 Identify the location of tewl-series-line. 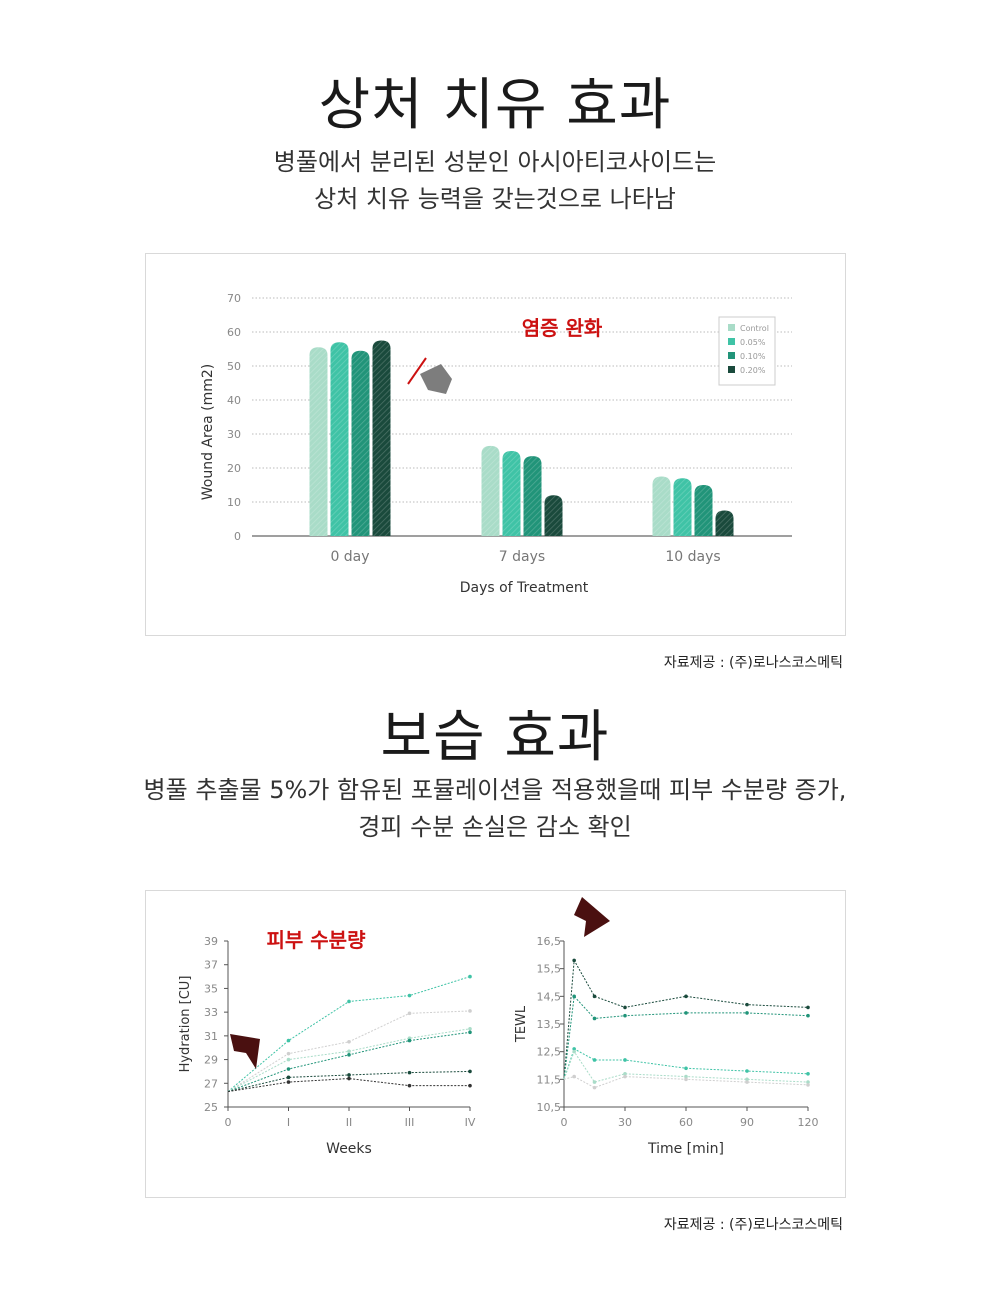
(686, 1019).